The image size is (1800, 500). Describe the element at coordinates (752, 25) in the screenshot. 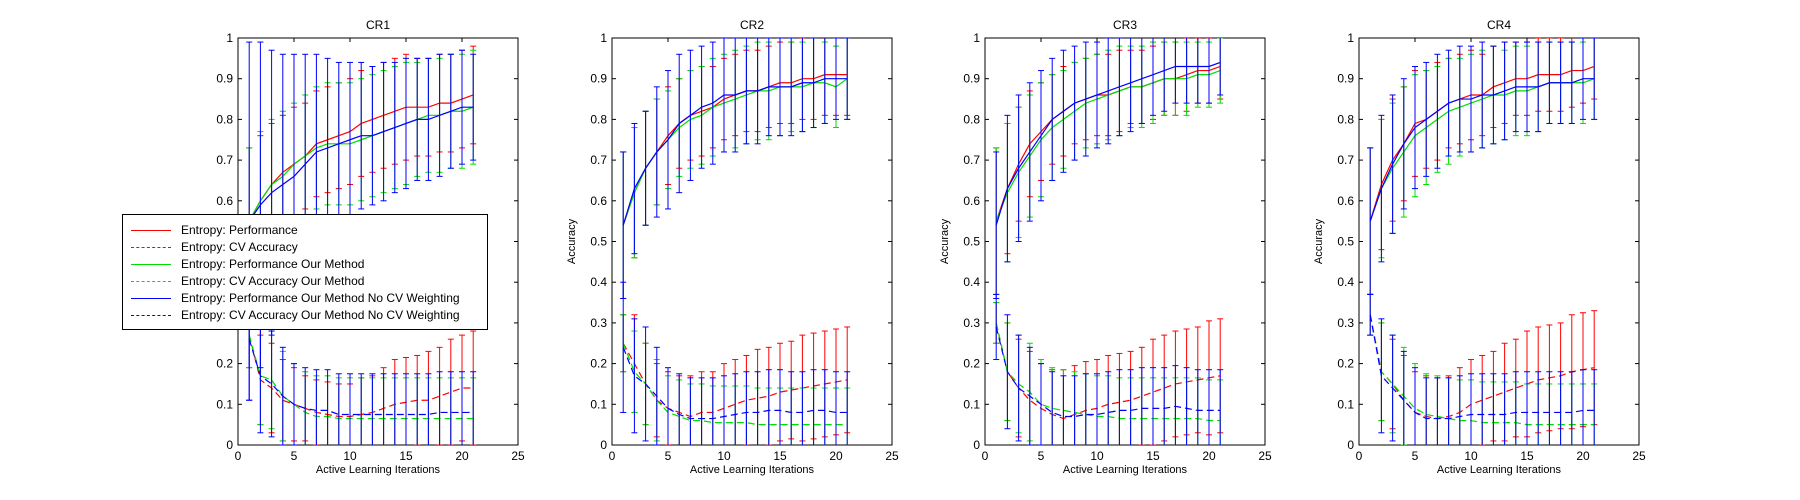

I see `chart-title: CR2` at that location.